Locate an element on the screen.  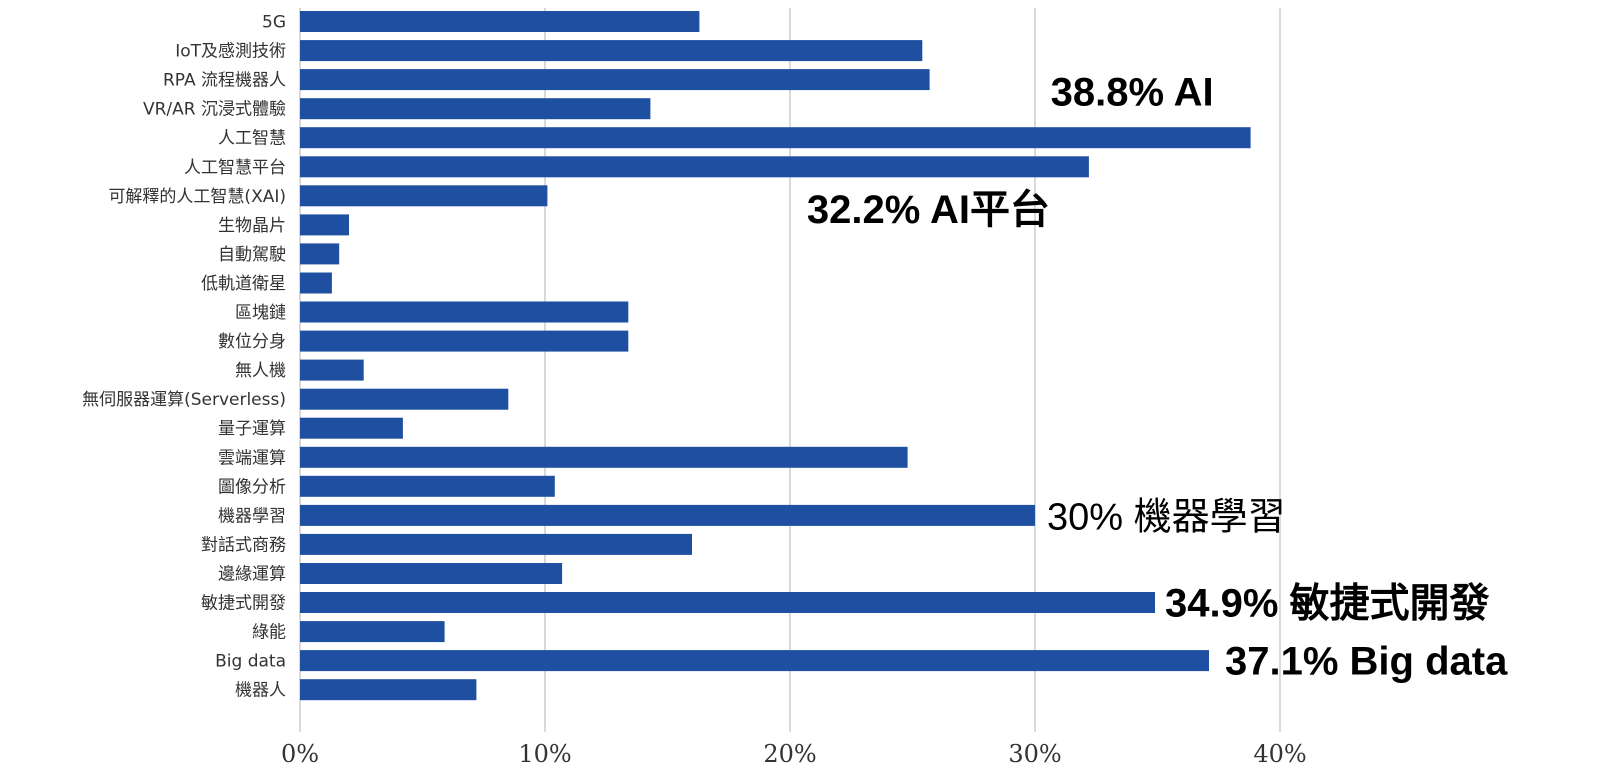
category-label: 圖像分析 is located at coordinates (252, 487).